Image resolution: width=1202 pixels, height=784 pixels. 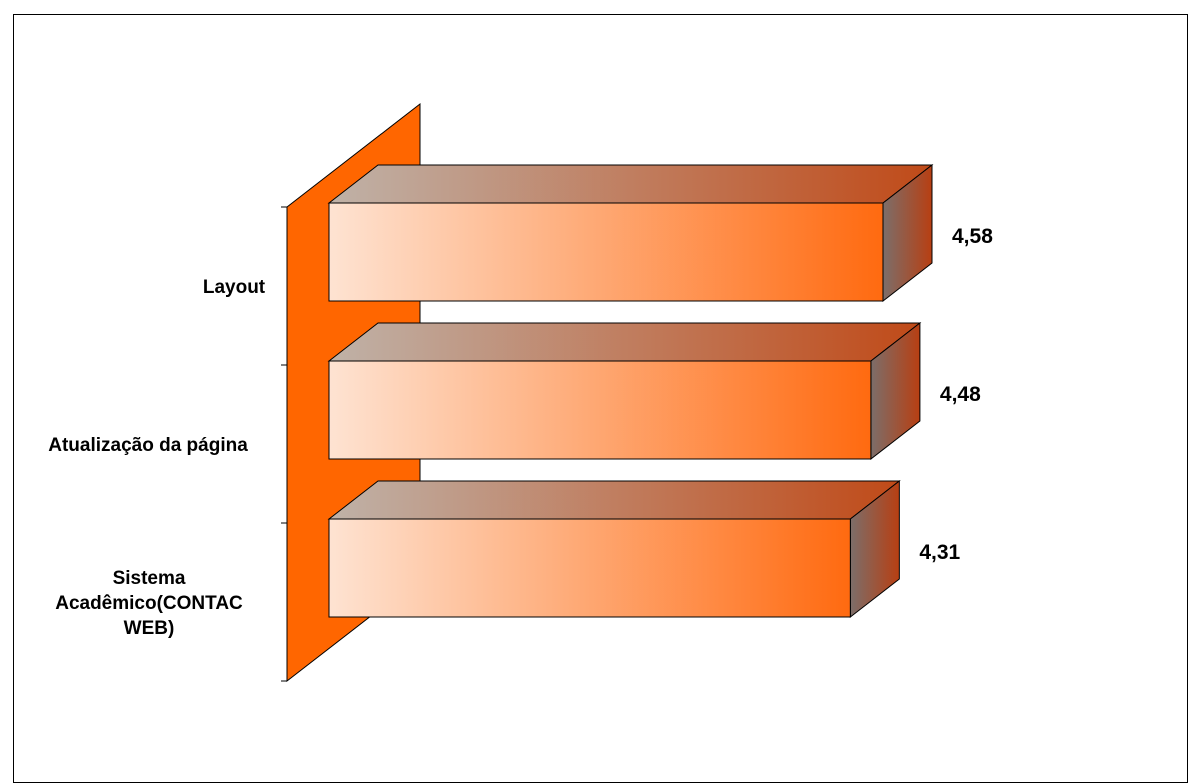 I want to click on category-label-line: Sistema, so click(x=149, y=578).